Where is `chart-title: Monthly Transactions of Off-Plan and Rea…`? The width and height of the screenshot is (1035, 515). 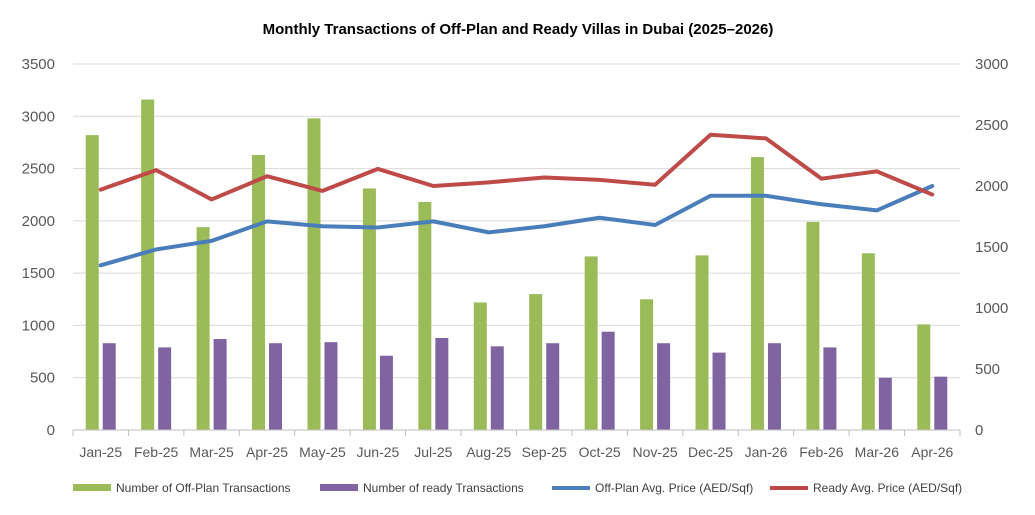 chart-title: Monthly Transactions of Off-Plan and Rea… is located at coordinates (518, 29).